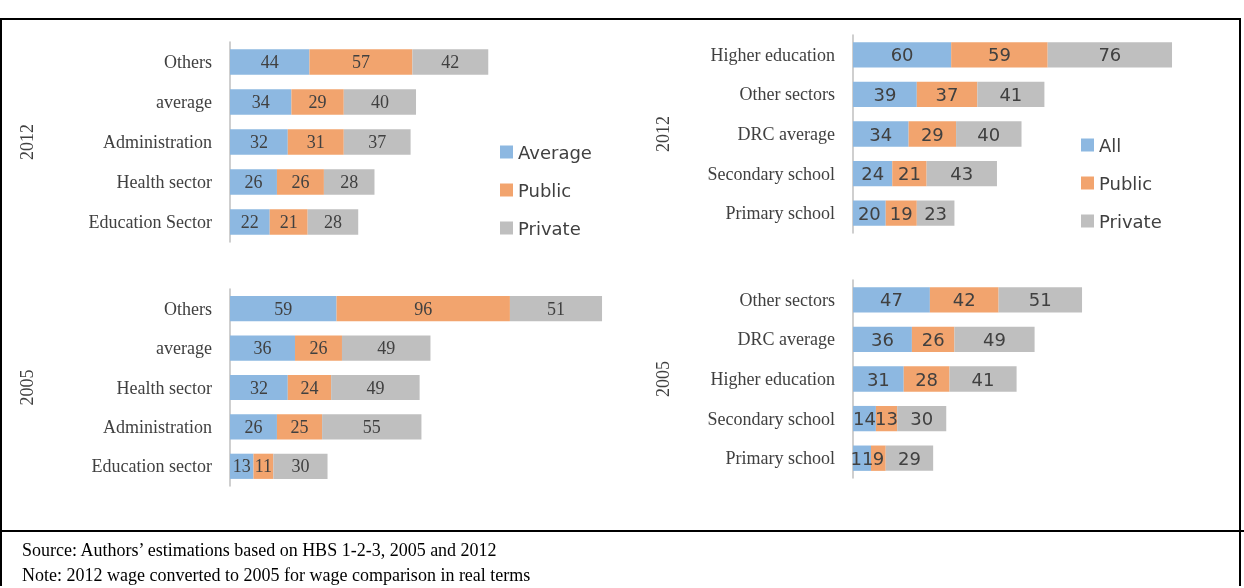 This screenshot has width=1244, height=588. Describe the element at coordinates (249, 222) in the screenshot. I see `data-label: 22` at that location.